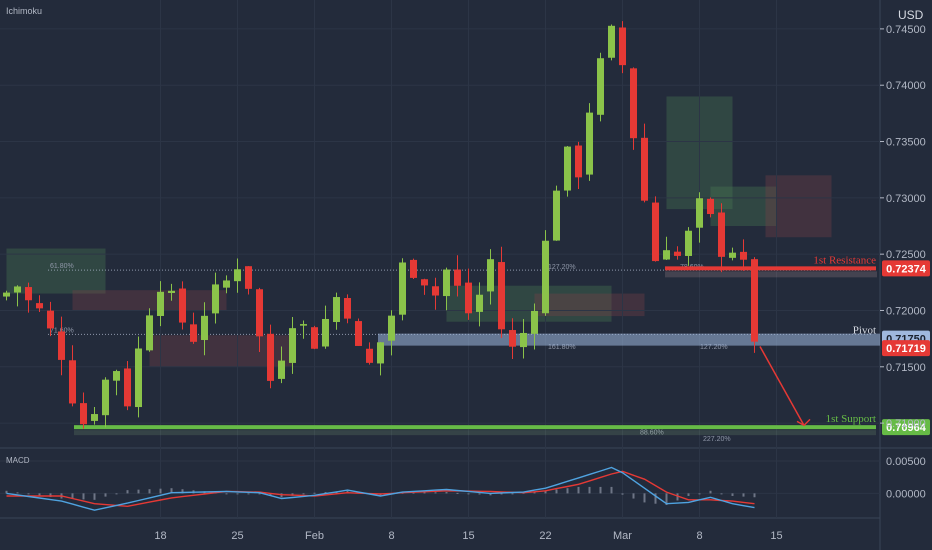 The image size is (932, 550). I want to click on time-tick-label: Feb, so click(314, 536).